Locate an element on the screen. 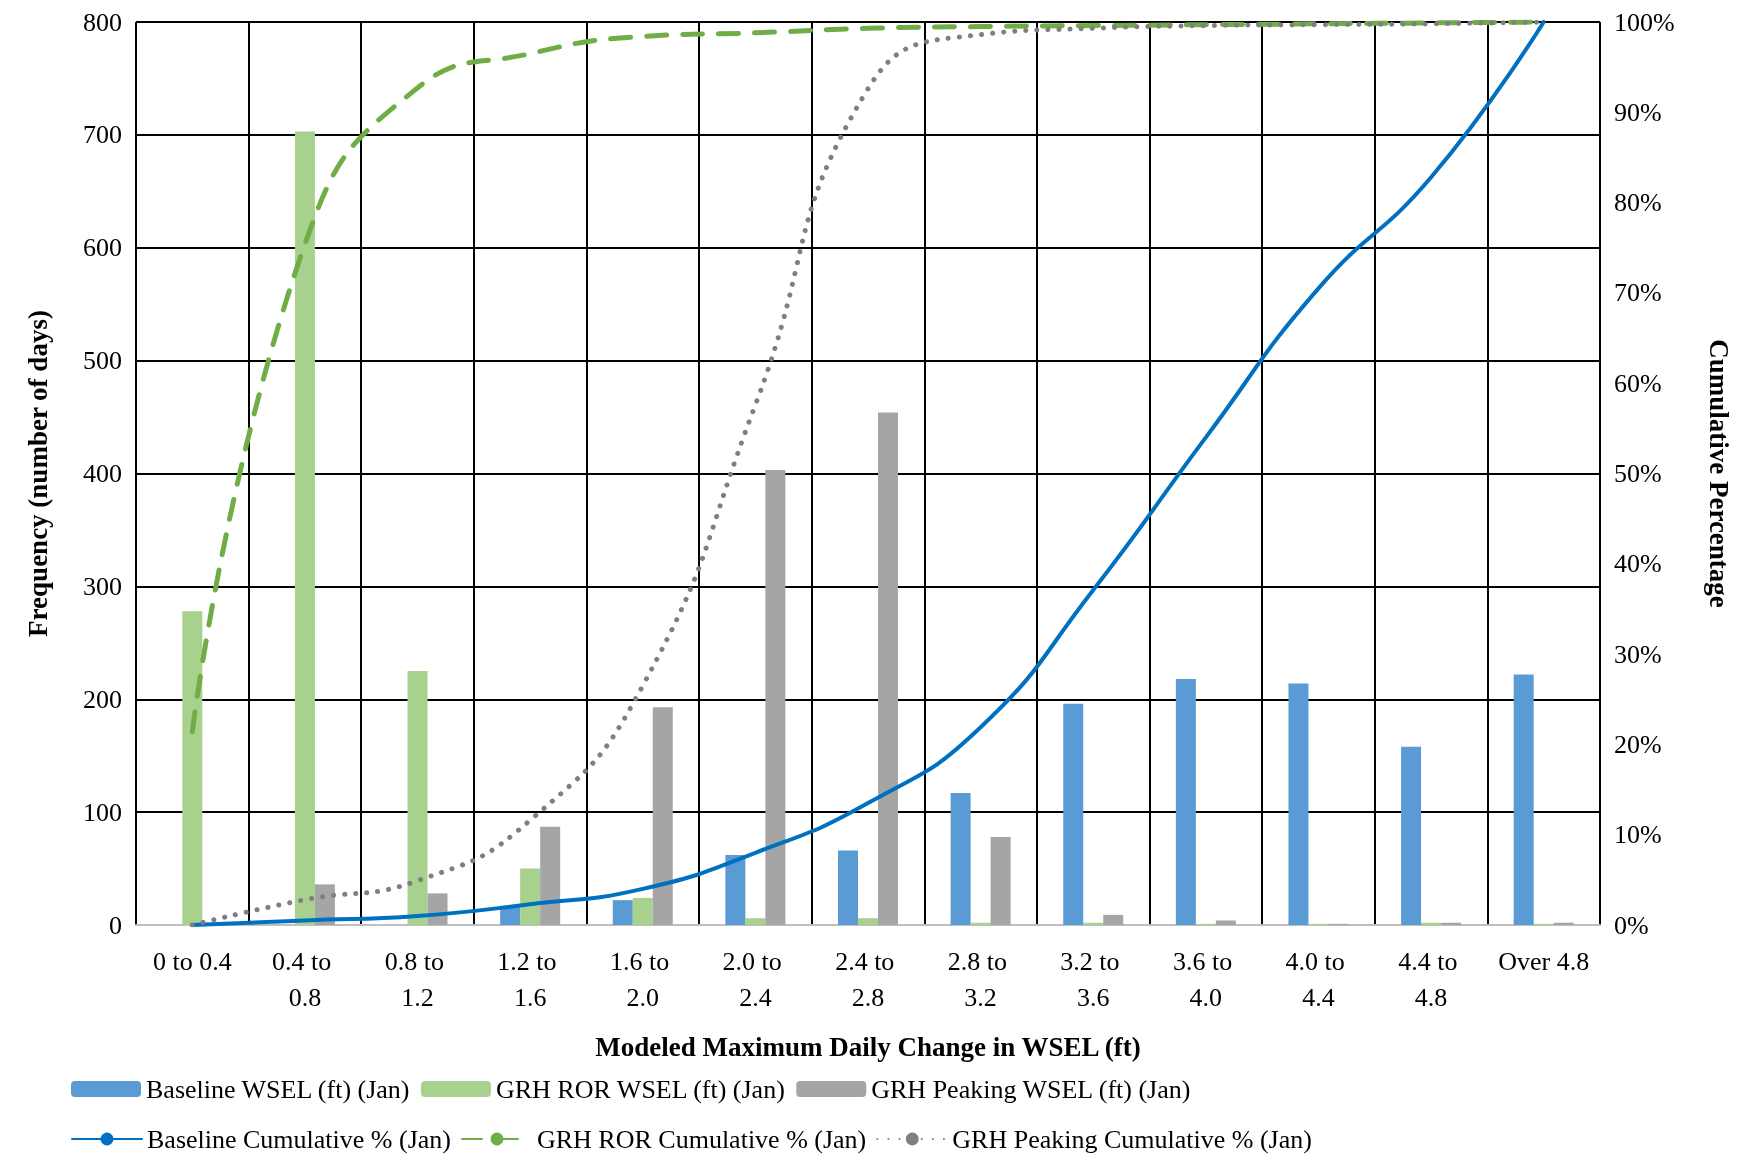  y2-tick-label: 50% is located at coordinates (1638, 473).